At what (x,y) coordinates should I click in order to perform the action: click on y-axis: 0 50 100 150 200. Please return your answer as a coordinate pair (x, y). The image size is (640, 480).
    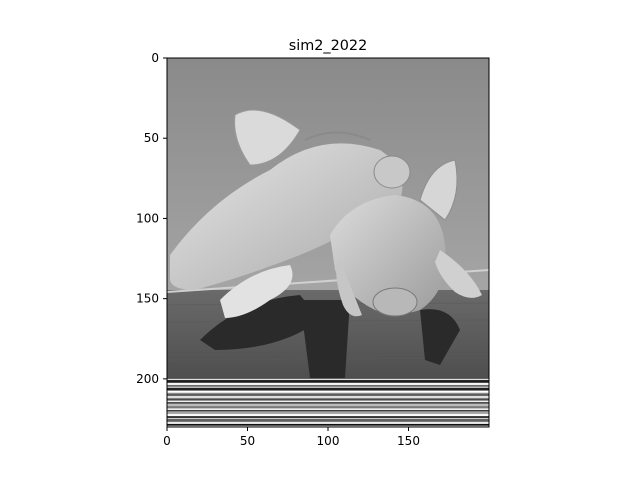
    Looking at the image, I should click on (151, 218).